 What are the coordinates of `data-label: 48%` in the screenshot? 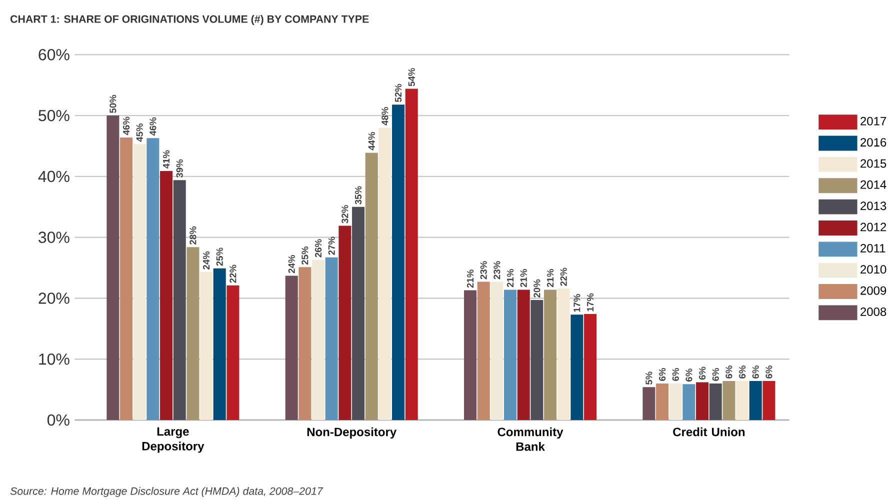 It's located at (385, 116).